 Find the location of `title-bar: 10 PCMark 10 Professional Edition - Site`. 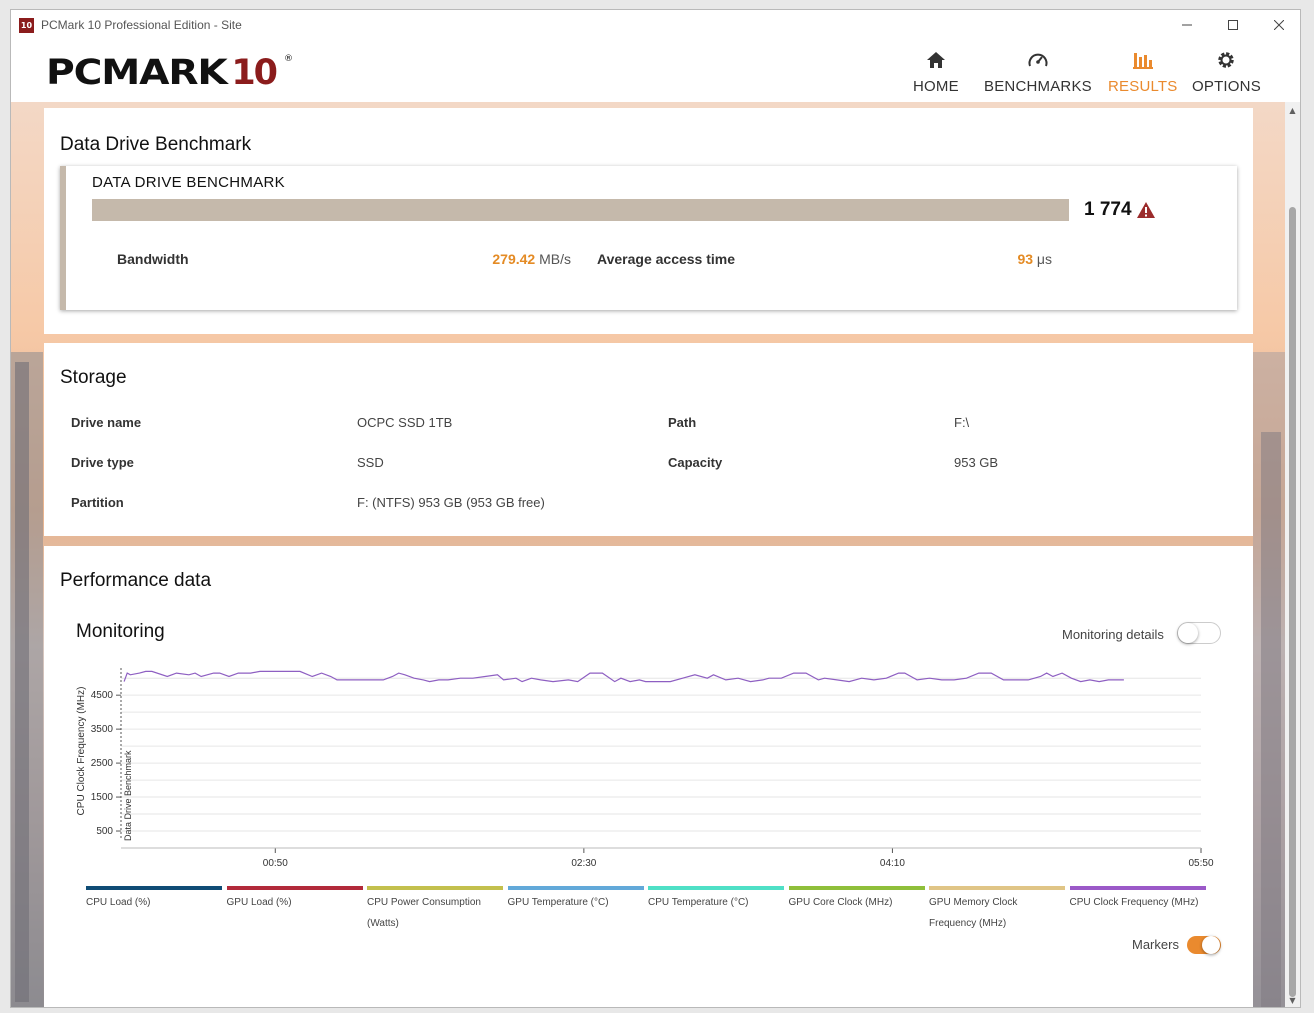

title-bar: 10 PCMark 10 Professional Edition - Site is located at coordinates (655, 26).